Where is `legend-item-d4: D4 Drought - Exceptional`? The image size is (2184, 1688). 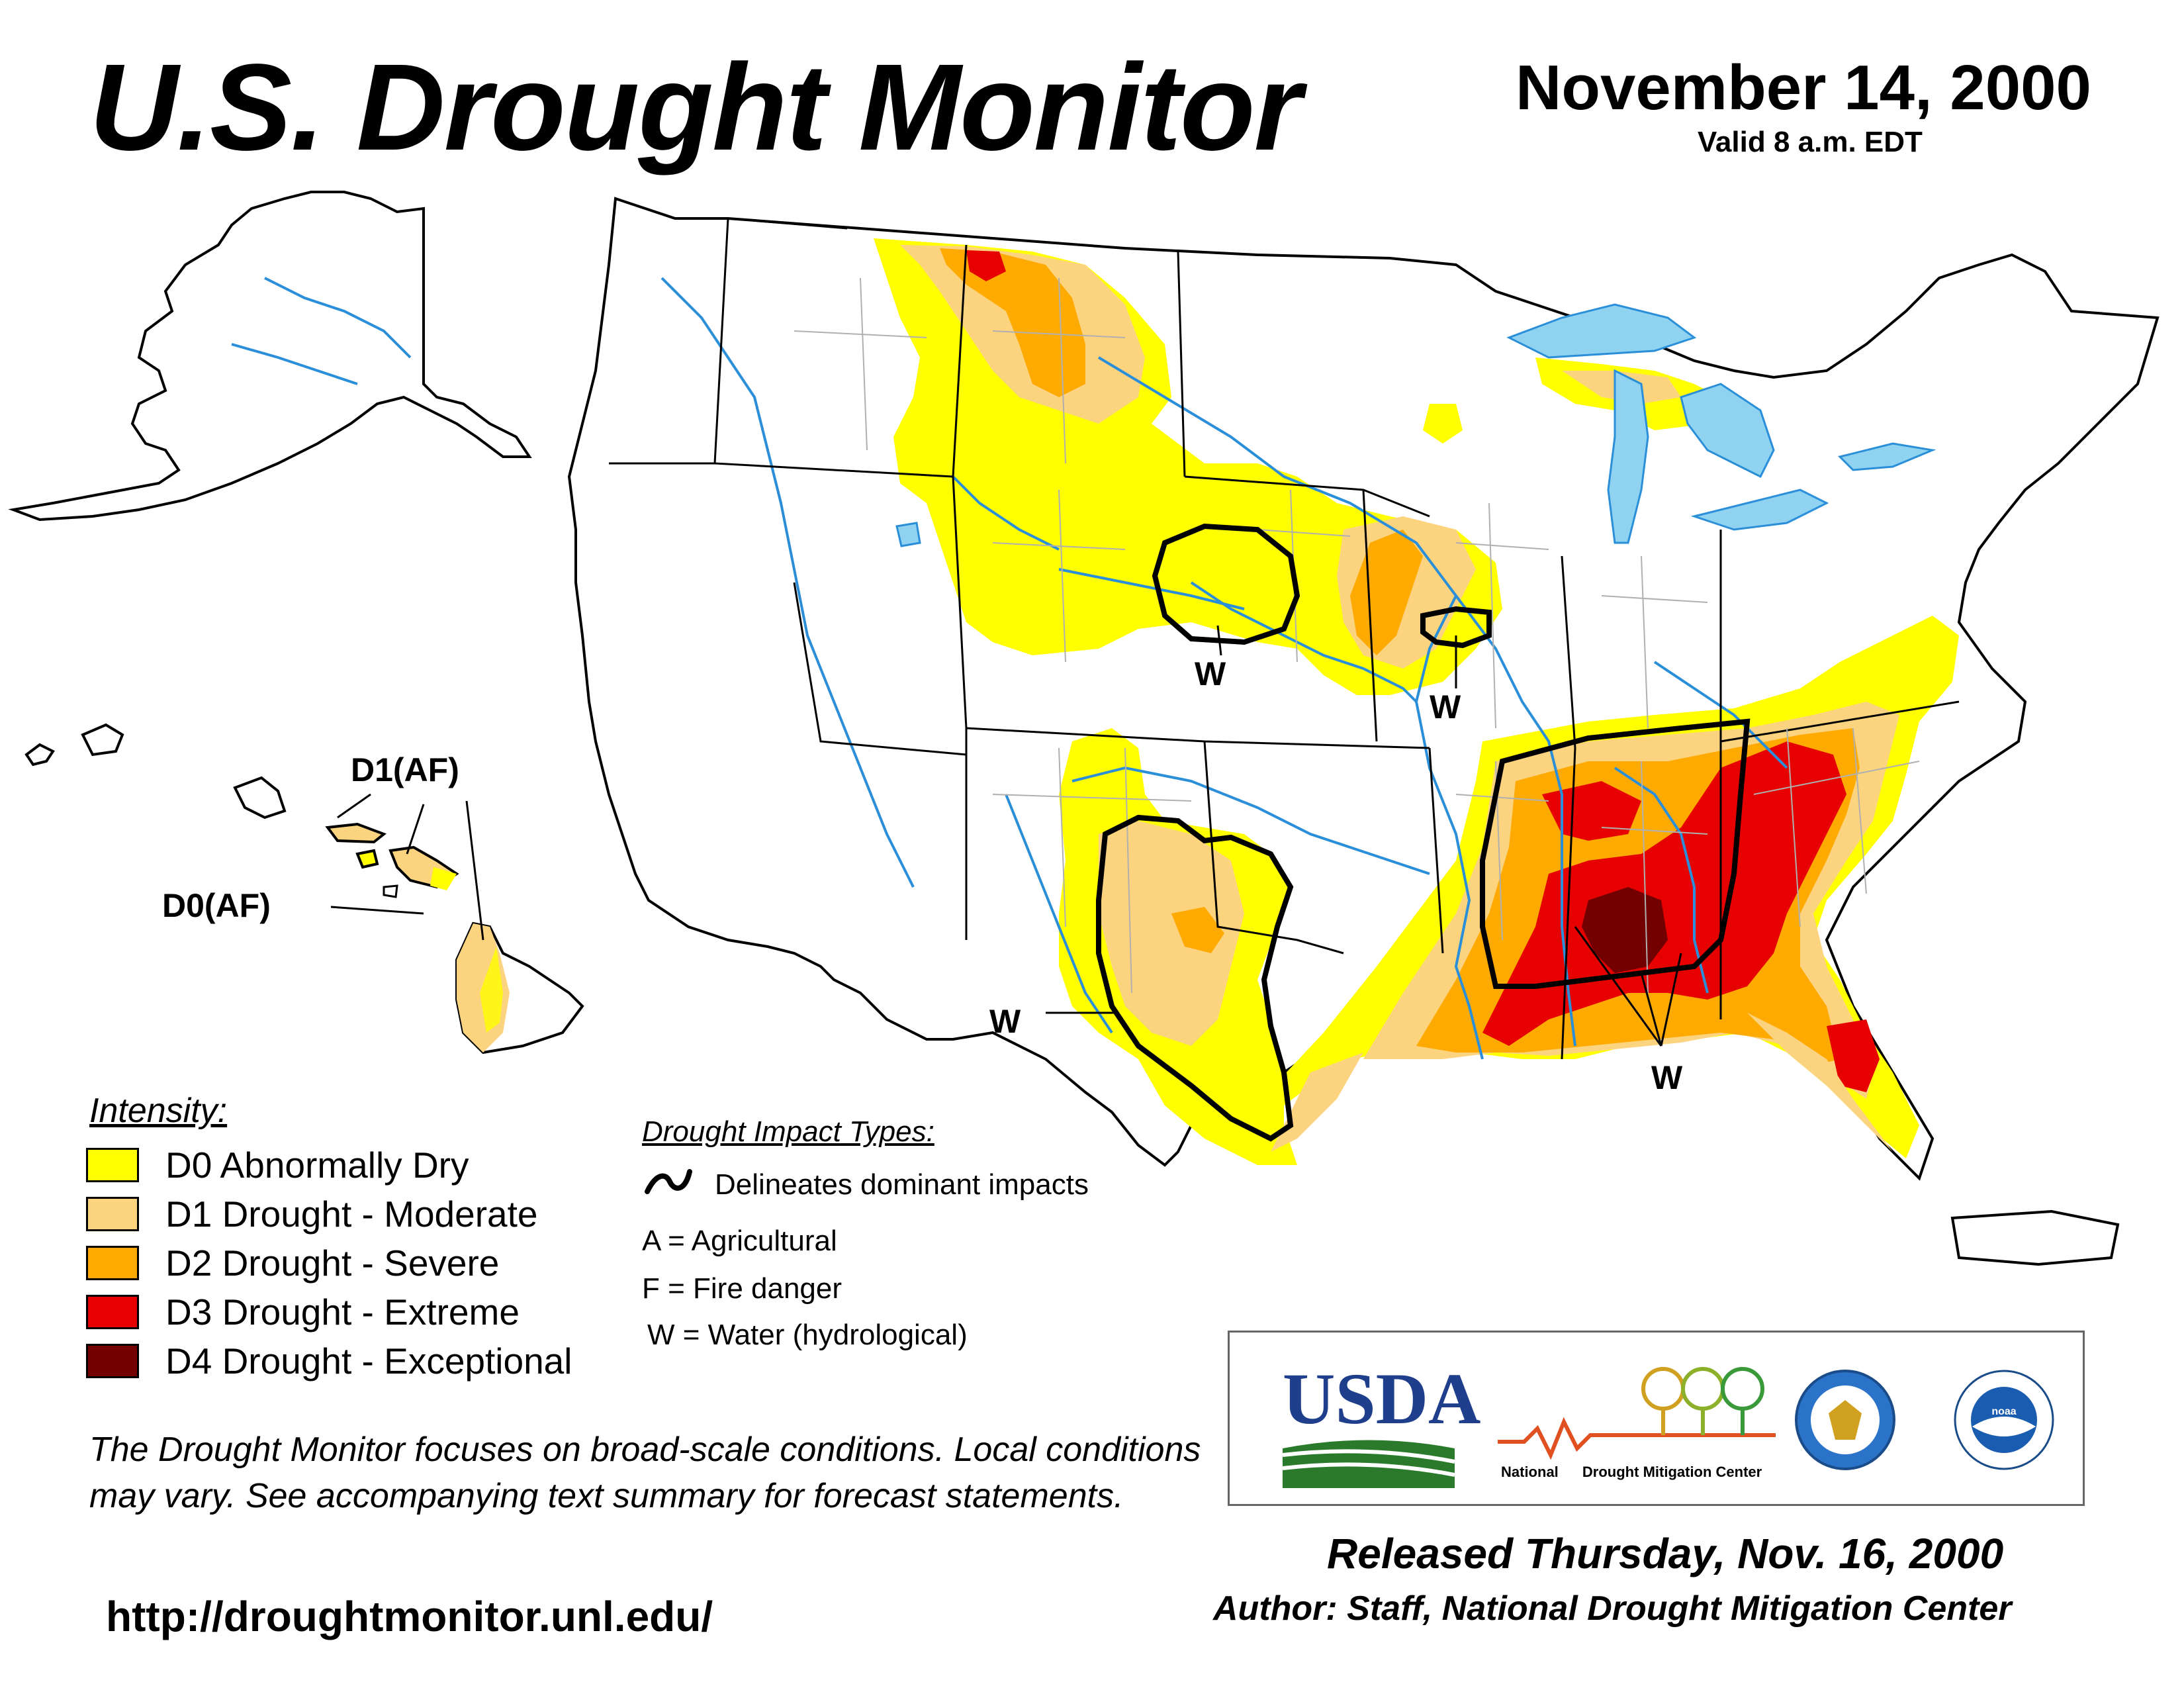 legend-item-d4: D4 Drought - Exceptional is located at coordinates (329, 1361).